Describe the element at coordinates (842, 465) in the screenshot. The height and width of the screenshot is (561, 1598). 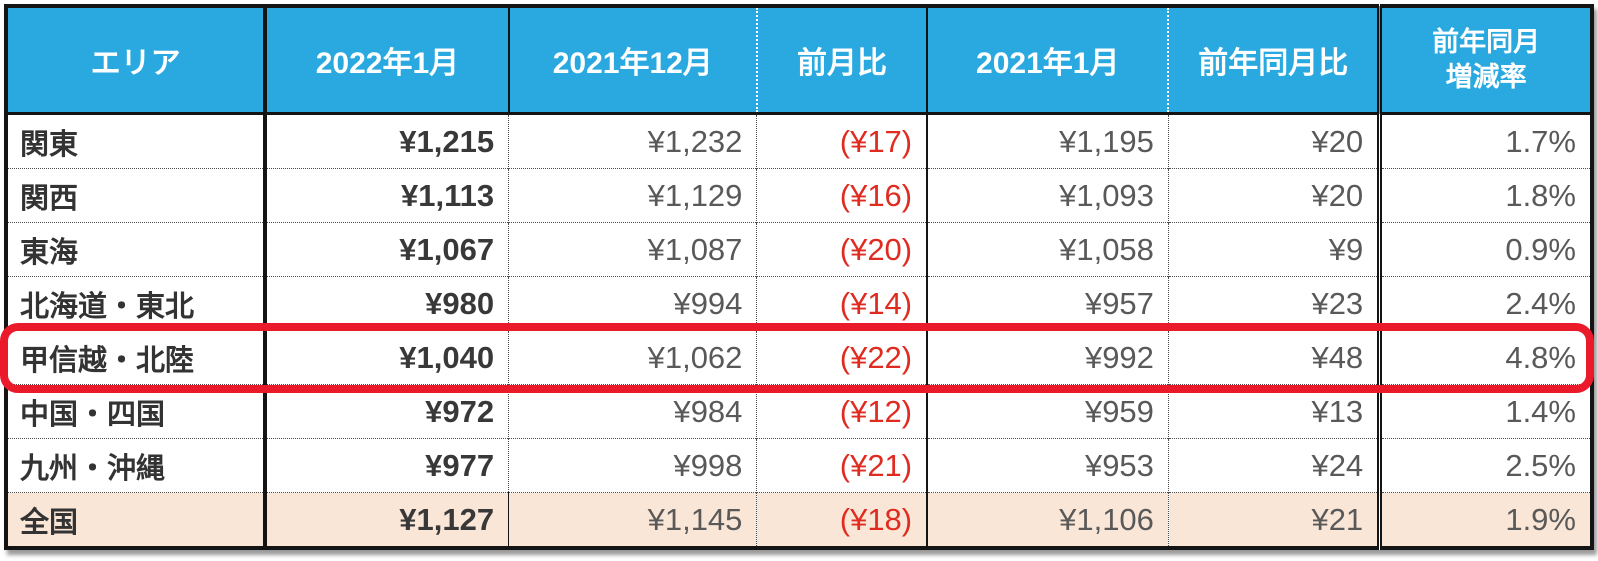
I see `table-cell-mom-diff: (¥21)` at that location.